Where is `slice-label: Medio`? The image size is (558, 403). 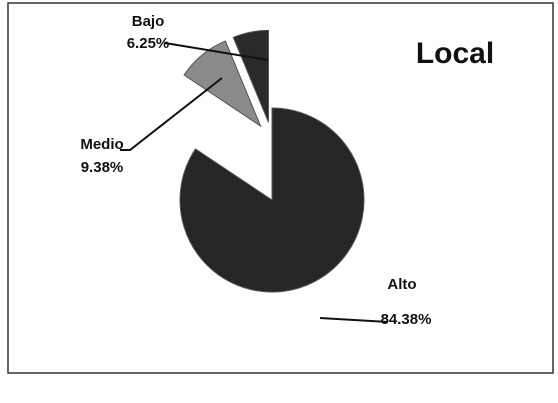 slice-label: Medio is located at coordinates (101, 144).